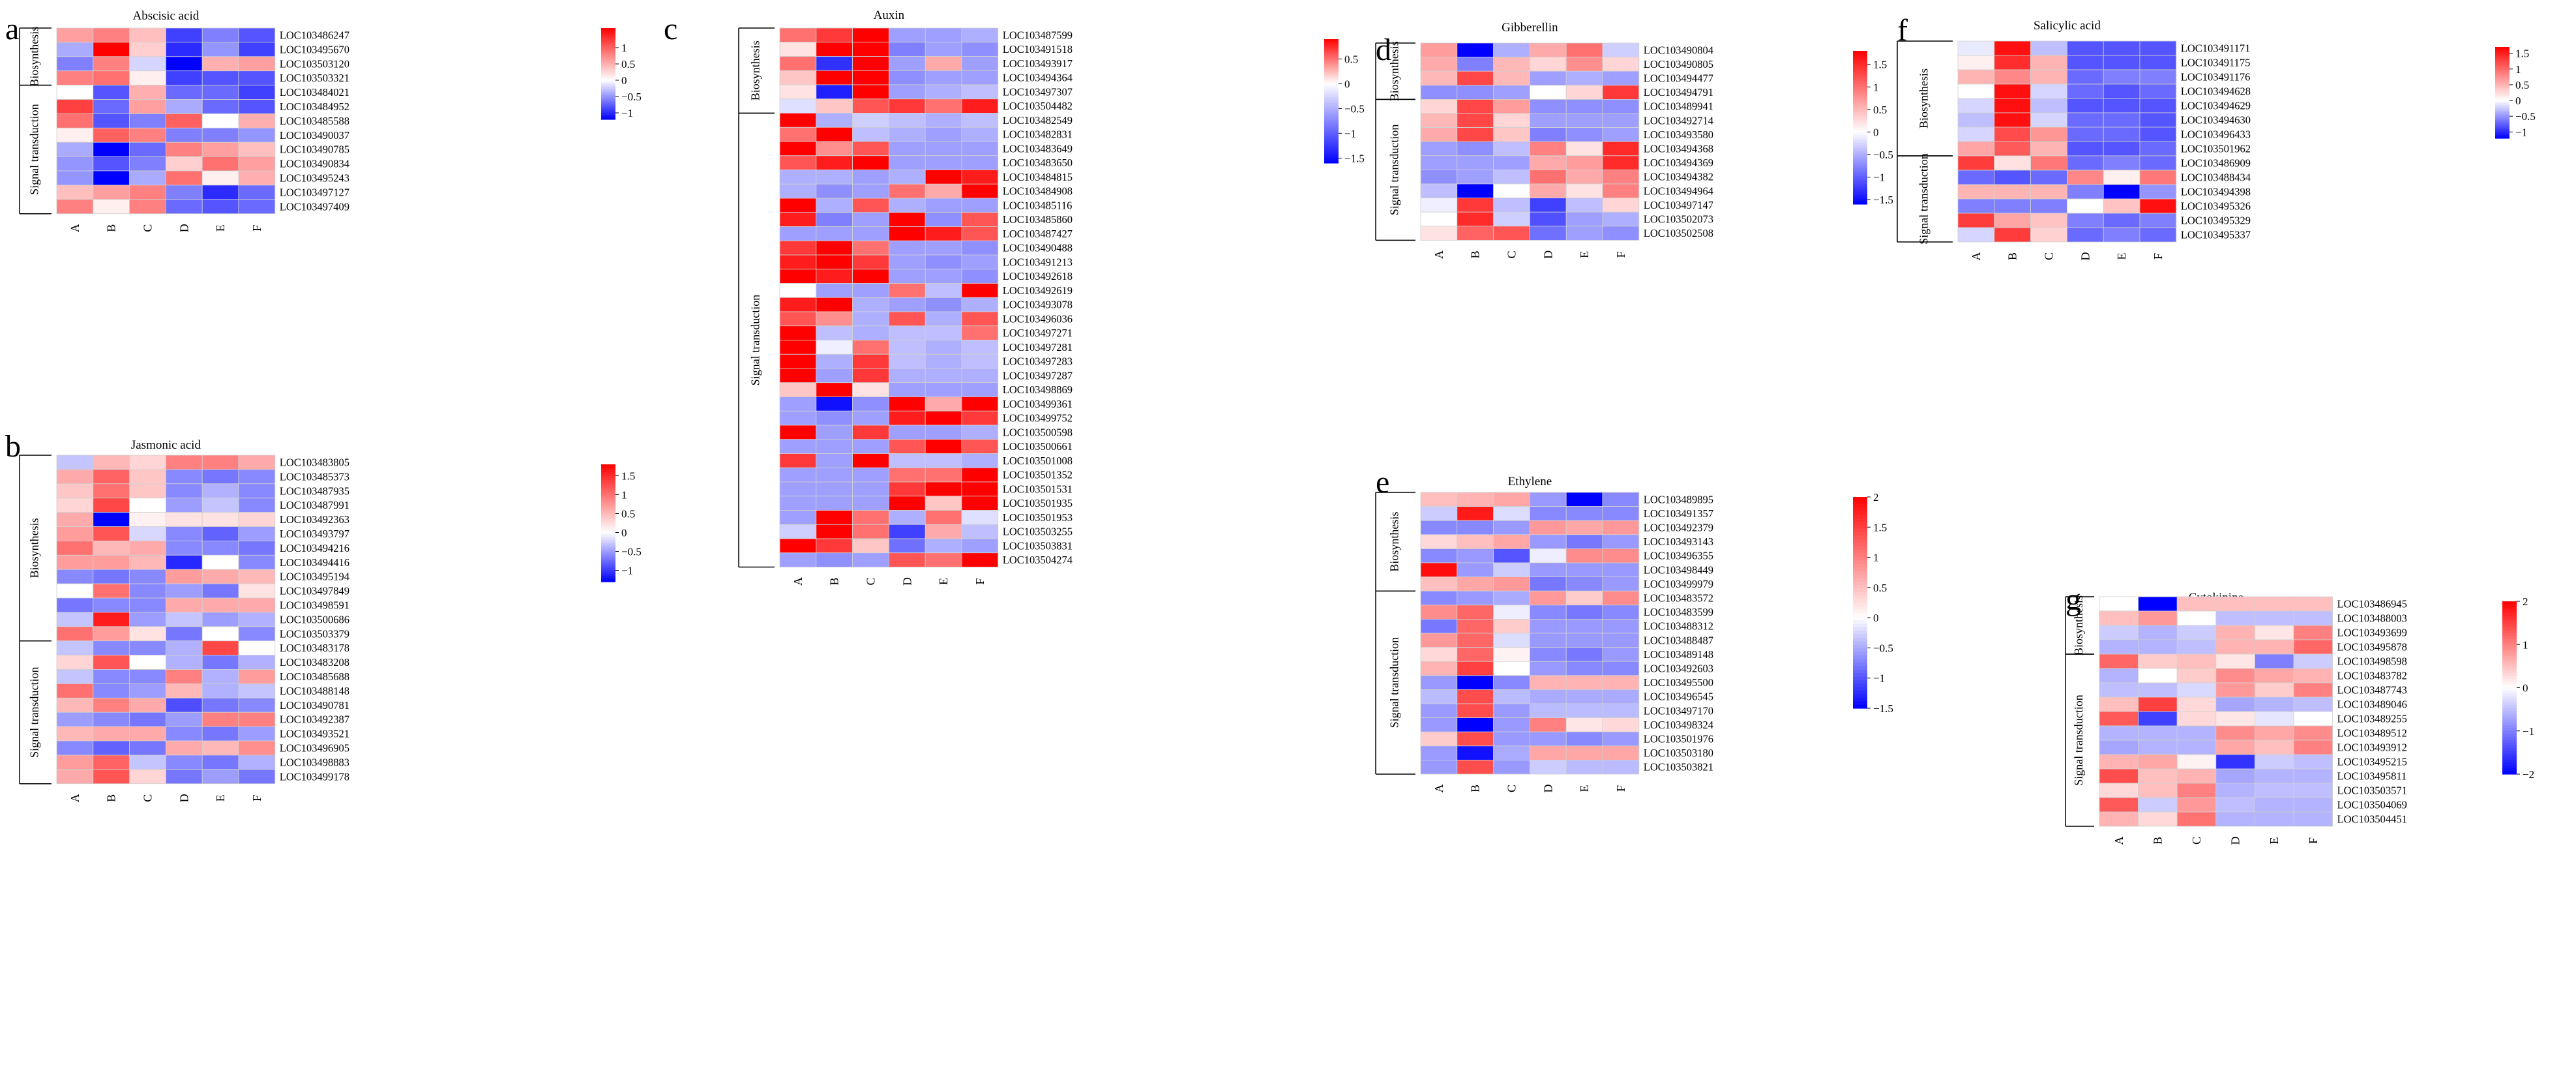  I want to click on row-label: LOC103494477, so click(1678, 78).